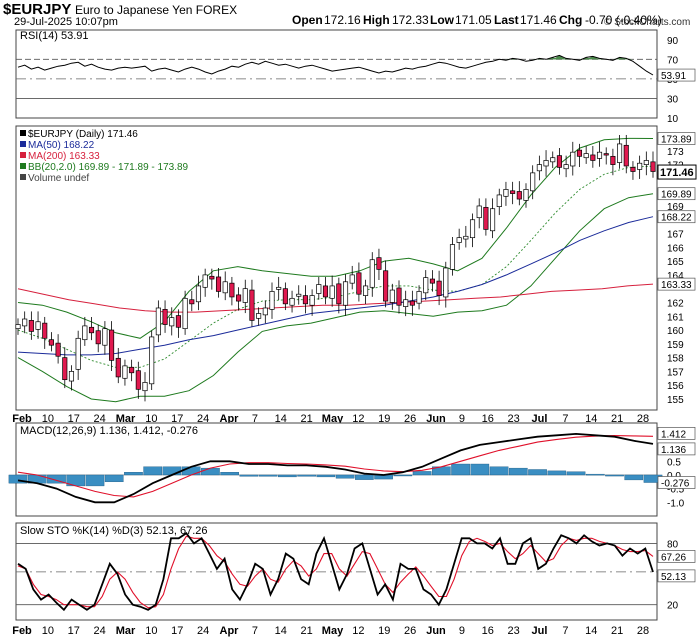  Describe the element at coordinates (538, 20) in the screenshot. I see `last-value: 171.46` at that location.